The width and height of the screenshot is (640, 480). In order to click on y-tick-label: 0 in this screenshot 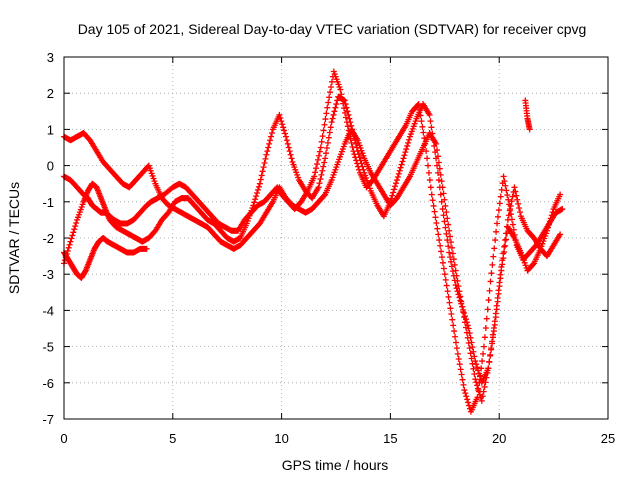, I will do `click(50, 166)`.